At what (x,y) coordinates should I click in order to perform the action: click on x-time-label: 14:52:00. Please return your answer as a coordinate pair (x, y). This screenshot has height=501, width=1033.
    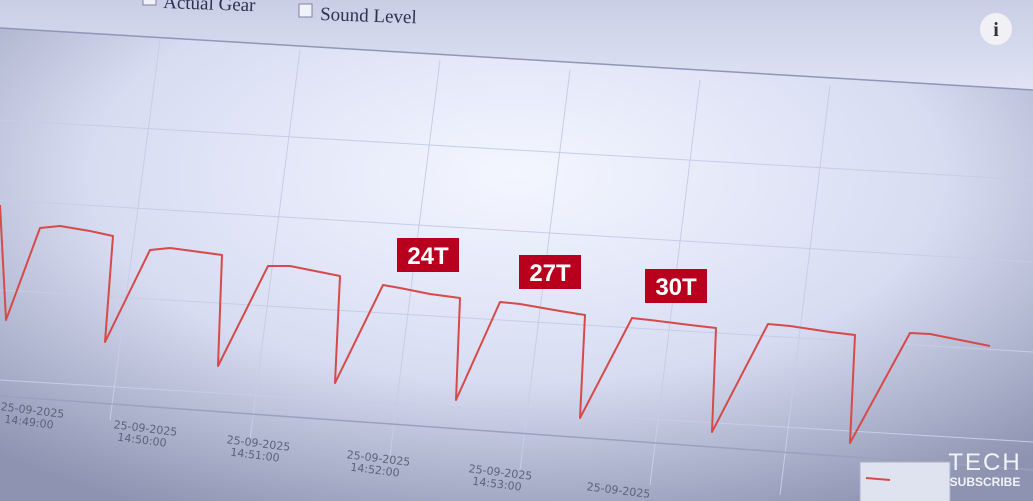
    Looking at the image, I should click on (375, 470).